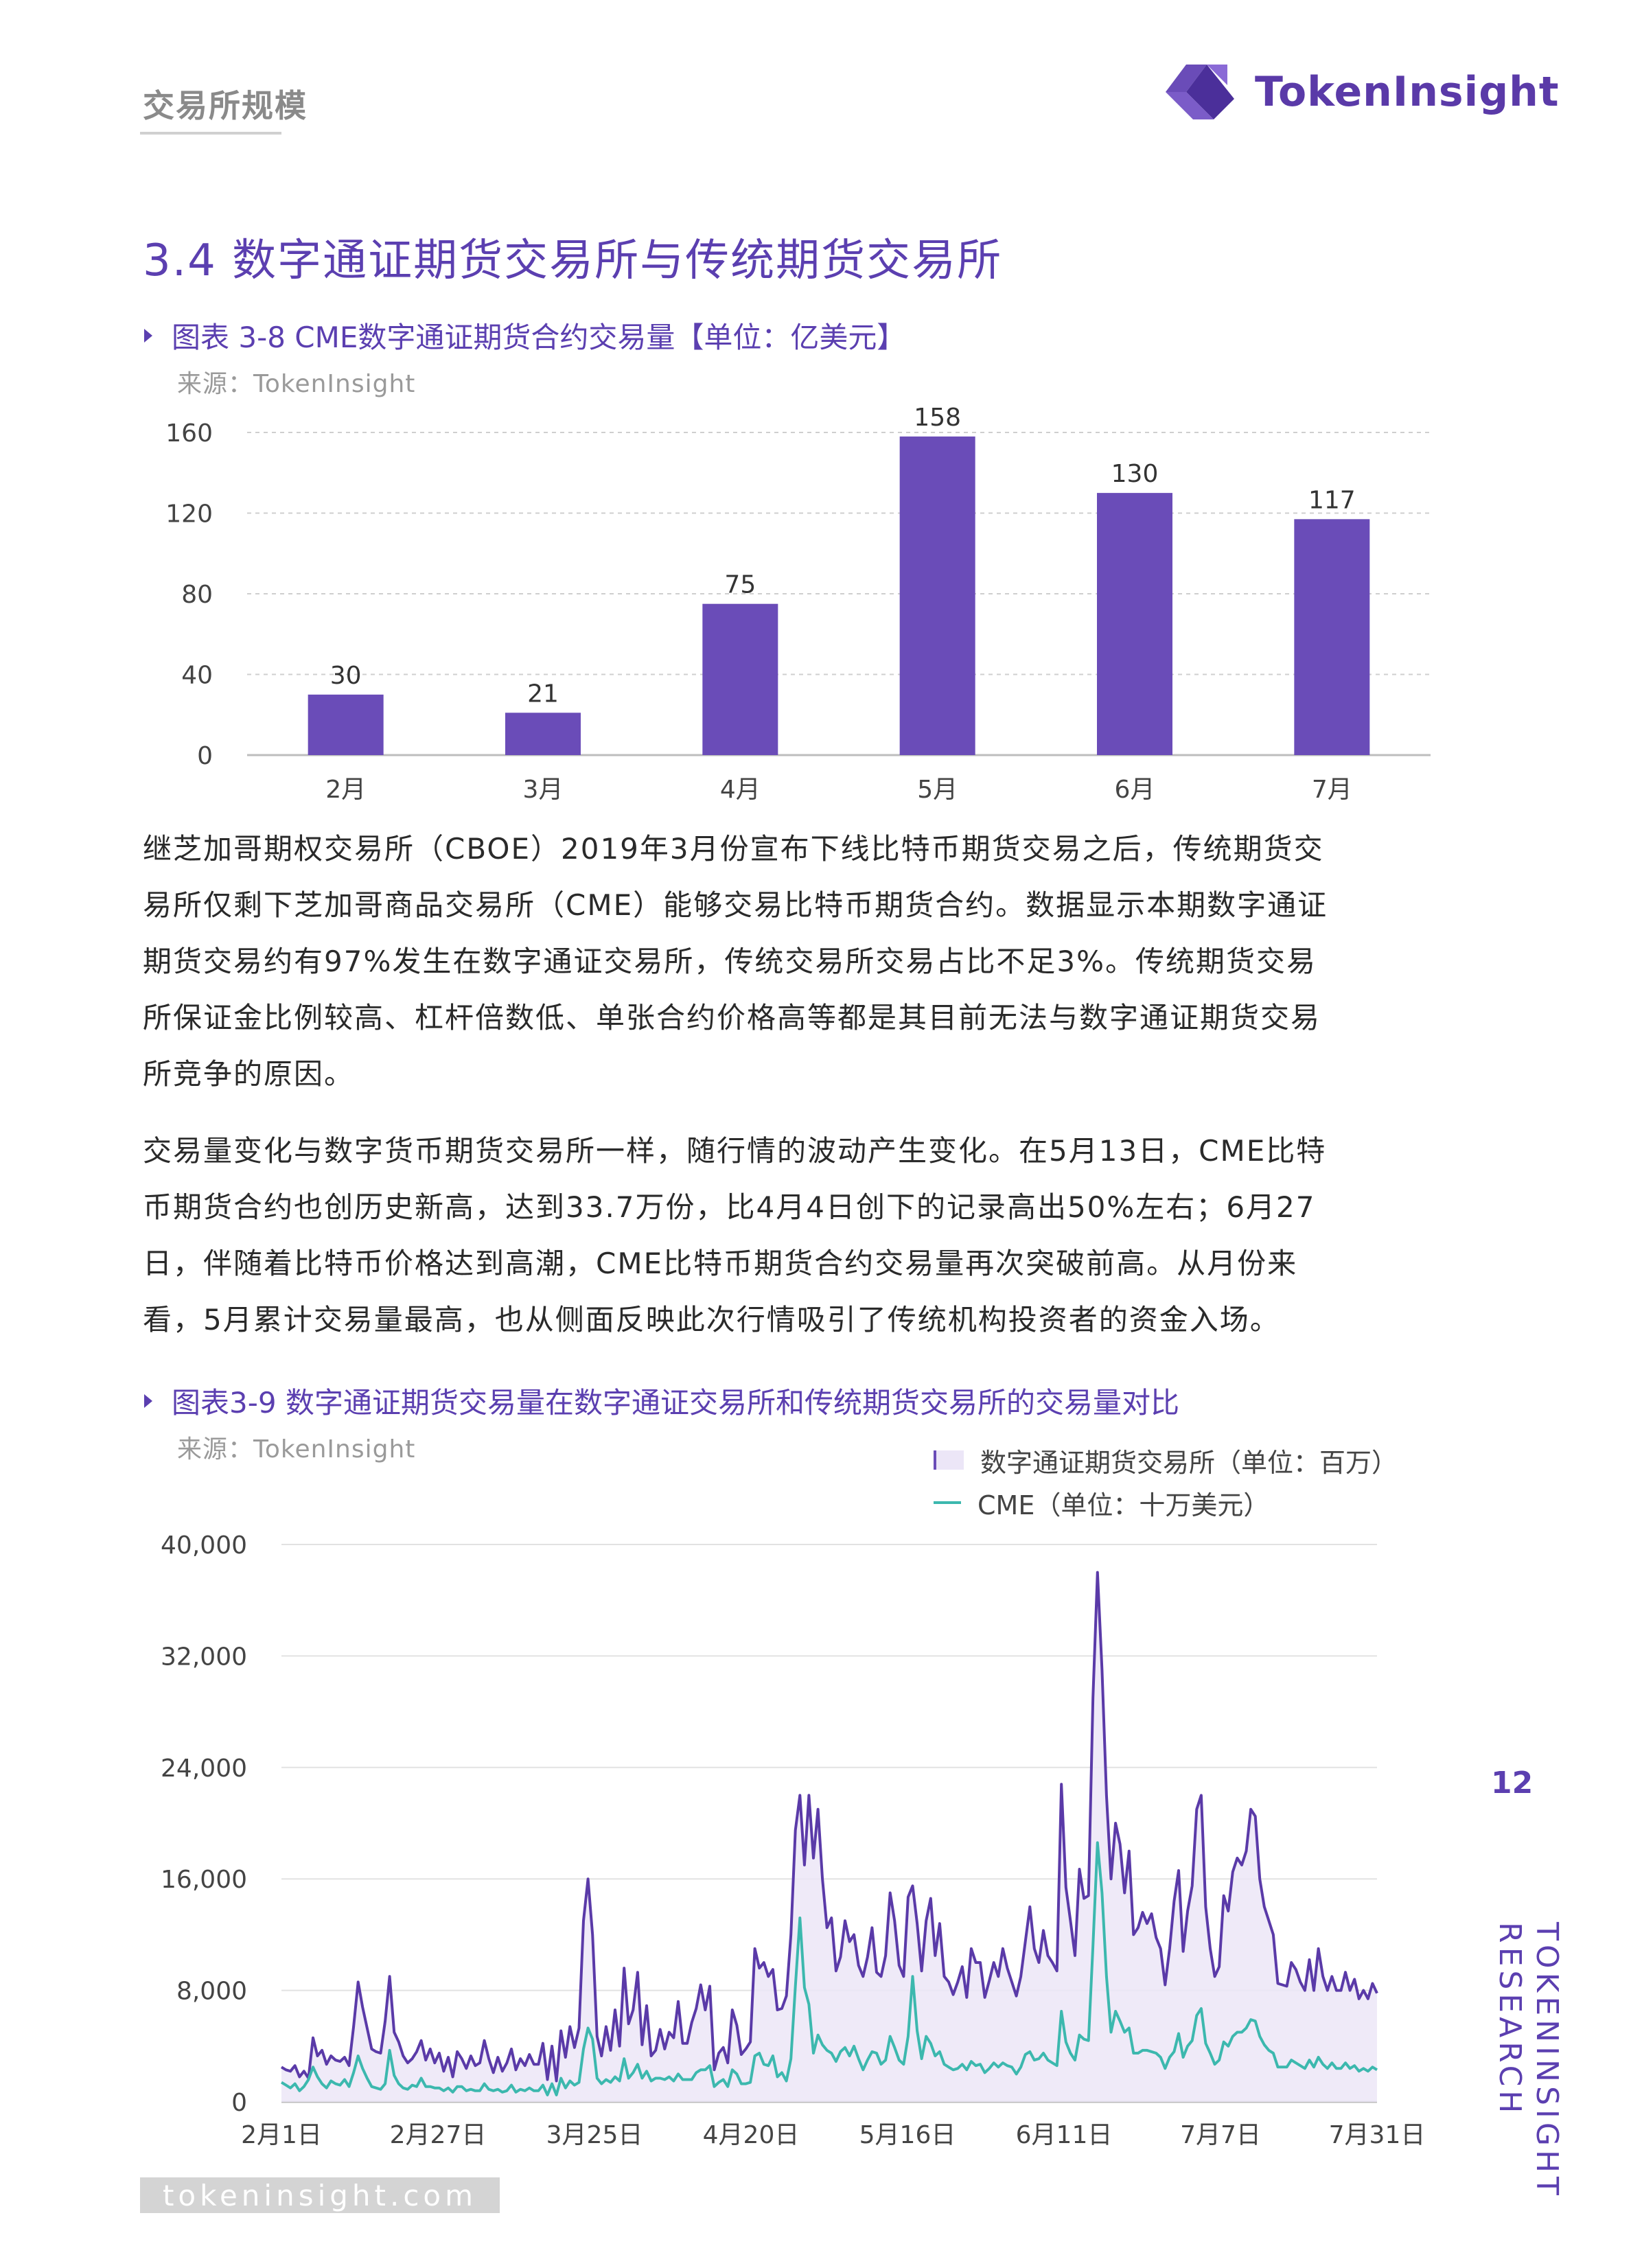 The width and height of the screenshot is (1631, 2268). I want to click on legend-label-cme: CME（单位：十万美元）, so click(1124, 1505).